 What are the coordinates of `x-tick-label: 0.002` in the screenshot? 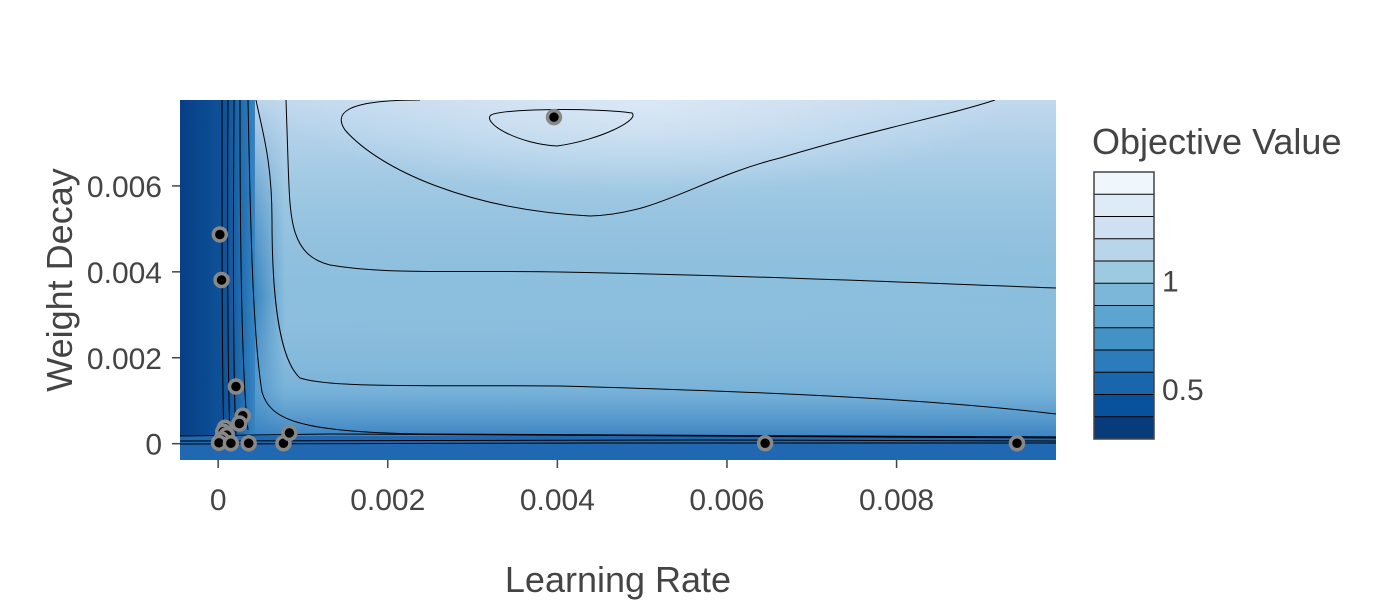 It's located at (387, 500).